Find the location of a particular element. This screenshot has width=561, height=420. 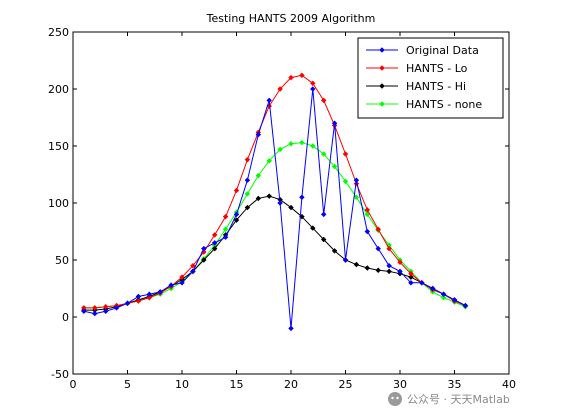

y-tick-label: 200 is located at coordinates (58, 89).